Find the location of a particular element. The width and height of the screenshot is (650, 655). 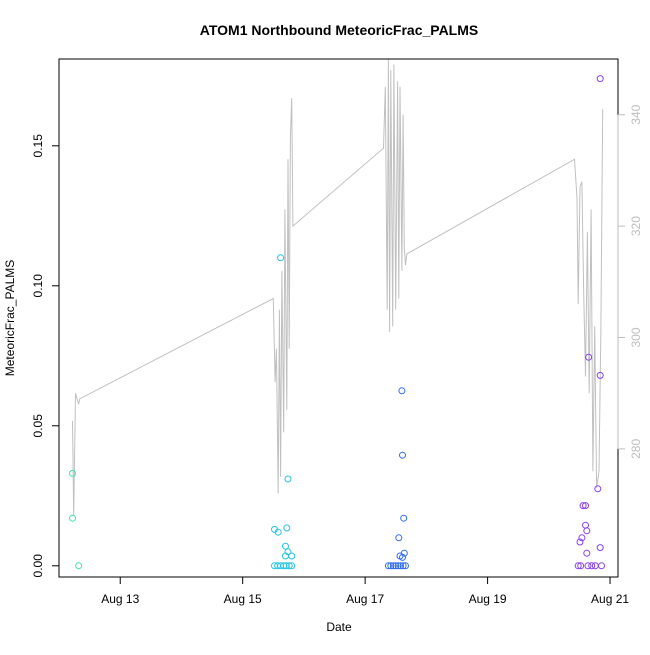

y-tick-label: 0.15 is located at coordinates (38, 146).